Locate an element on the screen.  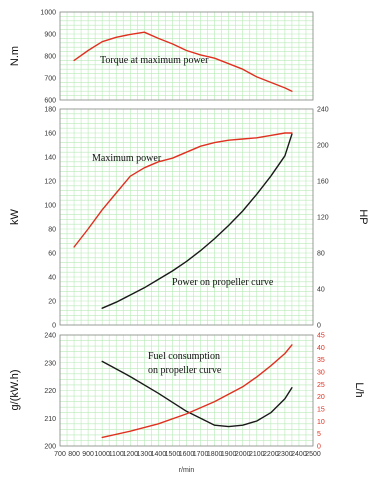
fuel-panel-xtick-label: 1800 is located at coordinates (215, 454).